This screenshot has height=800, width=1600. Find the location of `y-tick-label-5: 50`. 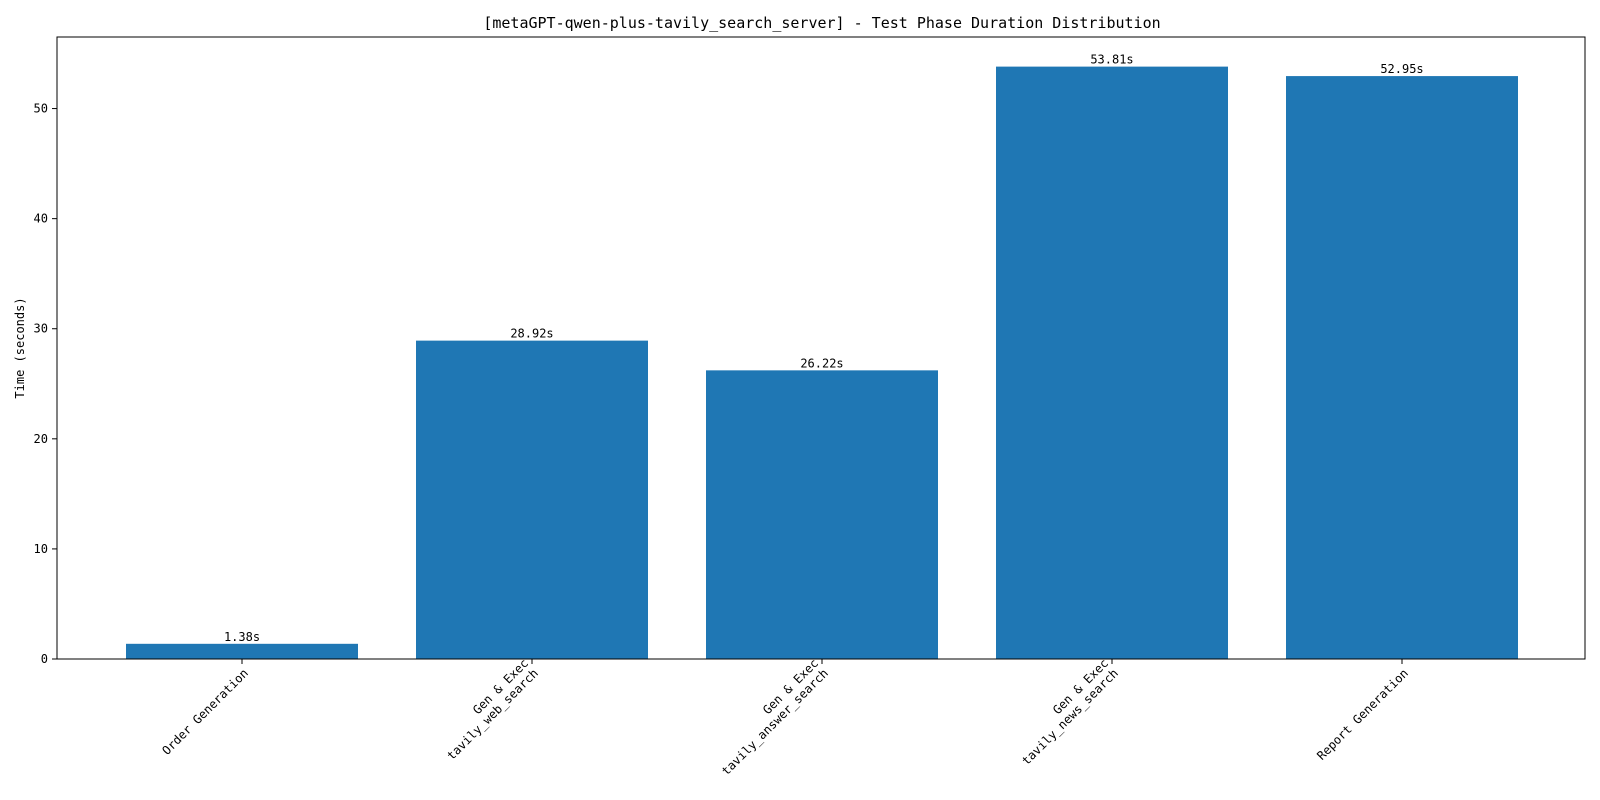

y-tick-label-5: 50 is located at coordinates (41, 109).